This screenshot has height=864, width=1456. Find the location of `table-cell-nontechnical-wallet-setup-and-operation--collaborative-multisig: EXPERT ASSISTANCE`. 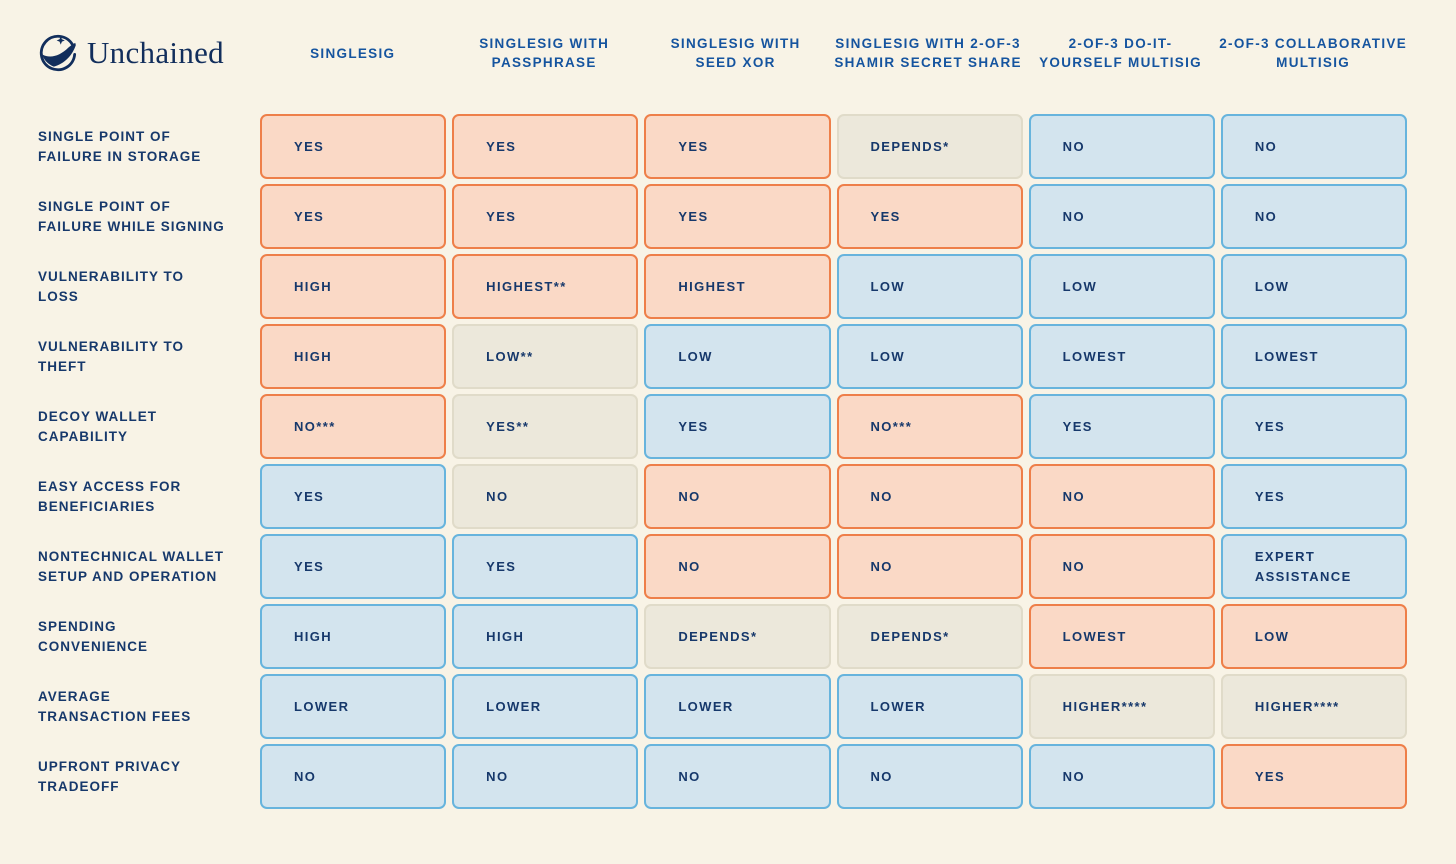

table-cell-nontechnical-wallet-setup-and-operation--collaborative-multisig: EXPERT ASSISTANCE is located at coordinates (1313, 566).